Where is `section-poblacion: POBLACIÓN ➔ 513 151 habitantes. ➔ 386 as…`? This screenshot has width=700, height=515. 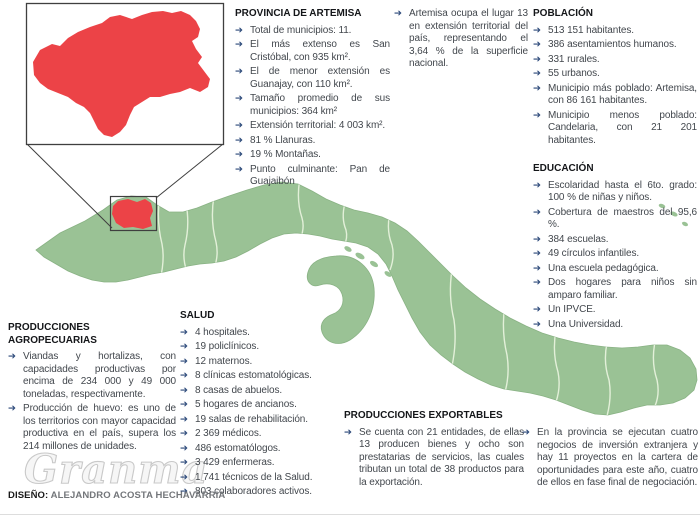
section-poblacion: POBLACIÓN ➔ 513 151 habitantes. ➔ 386 as… is located at coordinates (615, 78).